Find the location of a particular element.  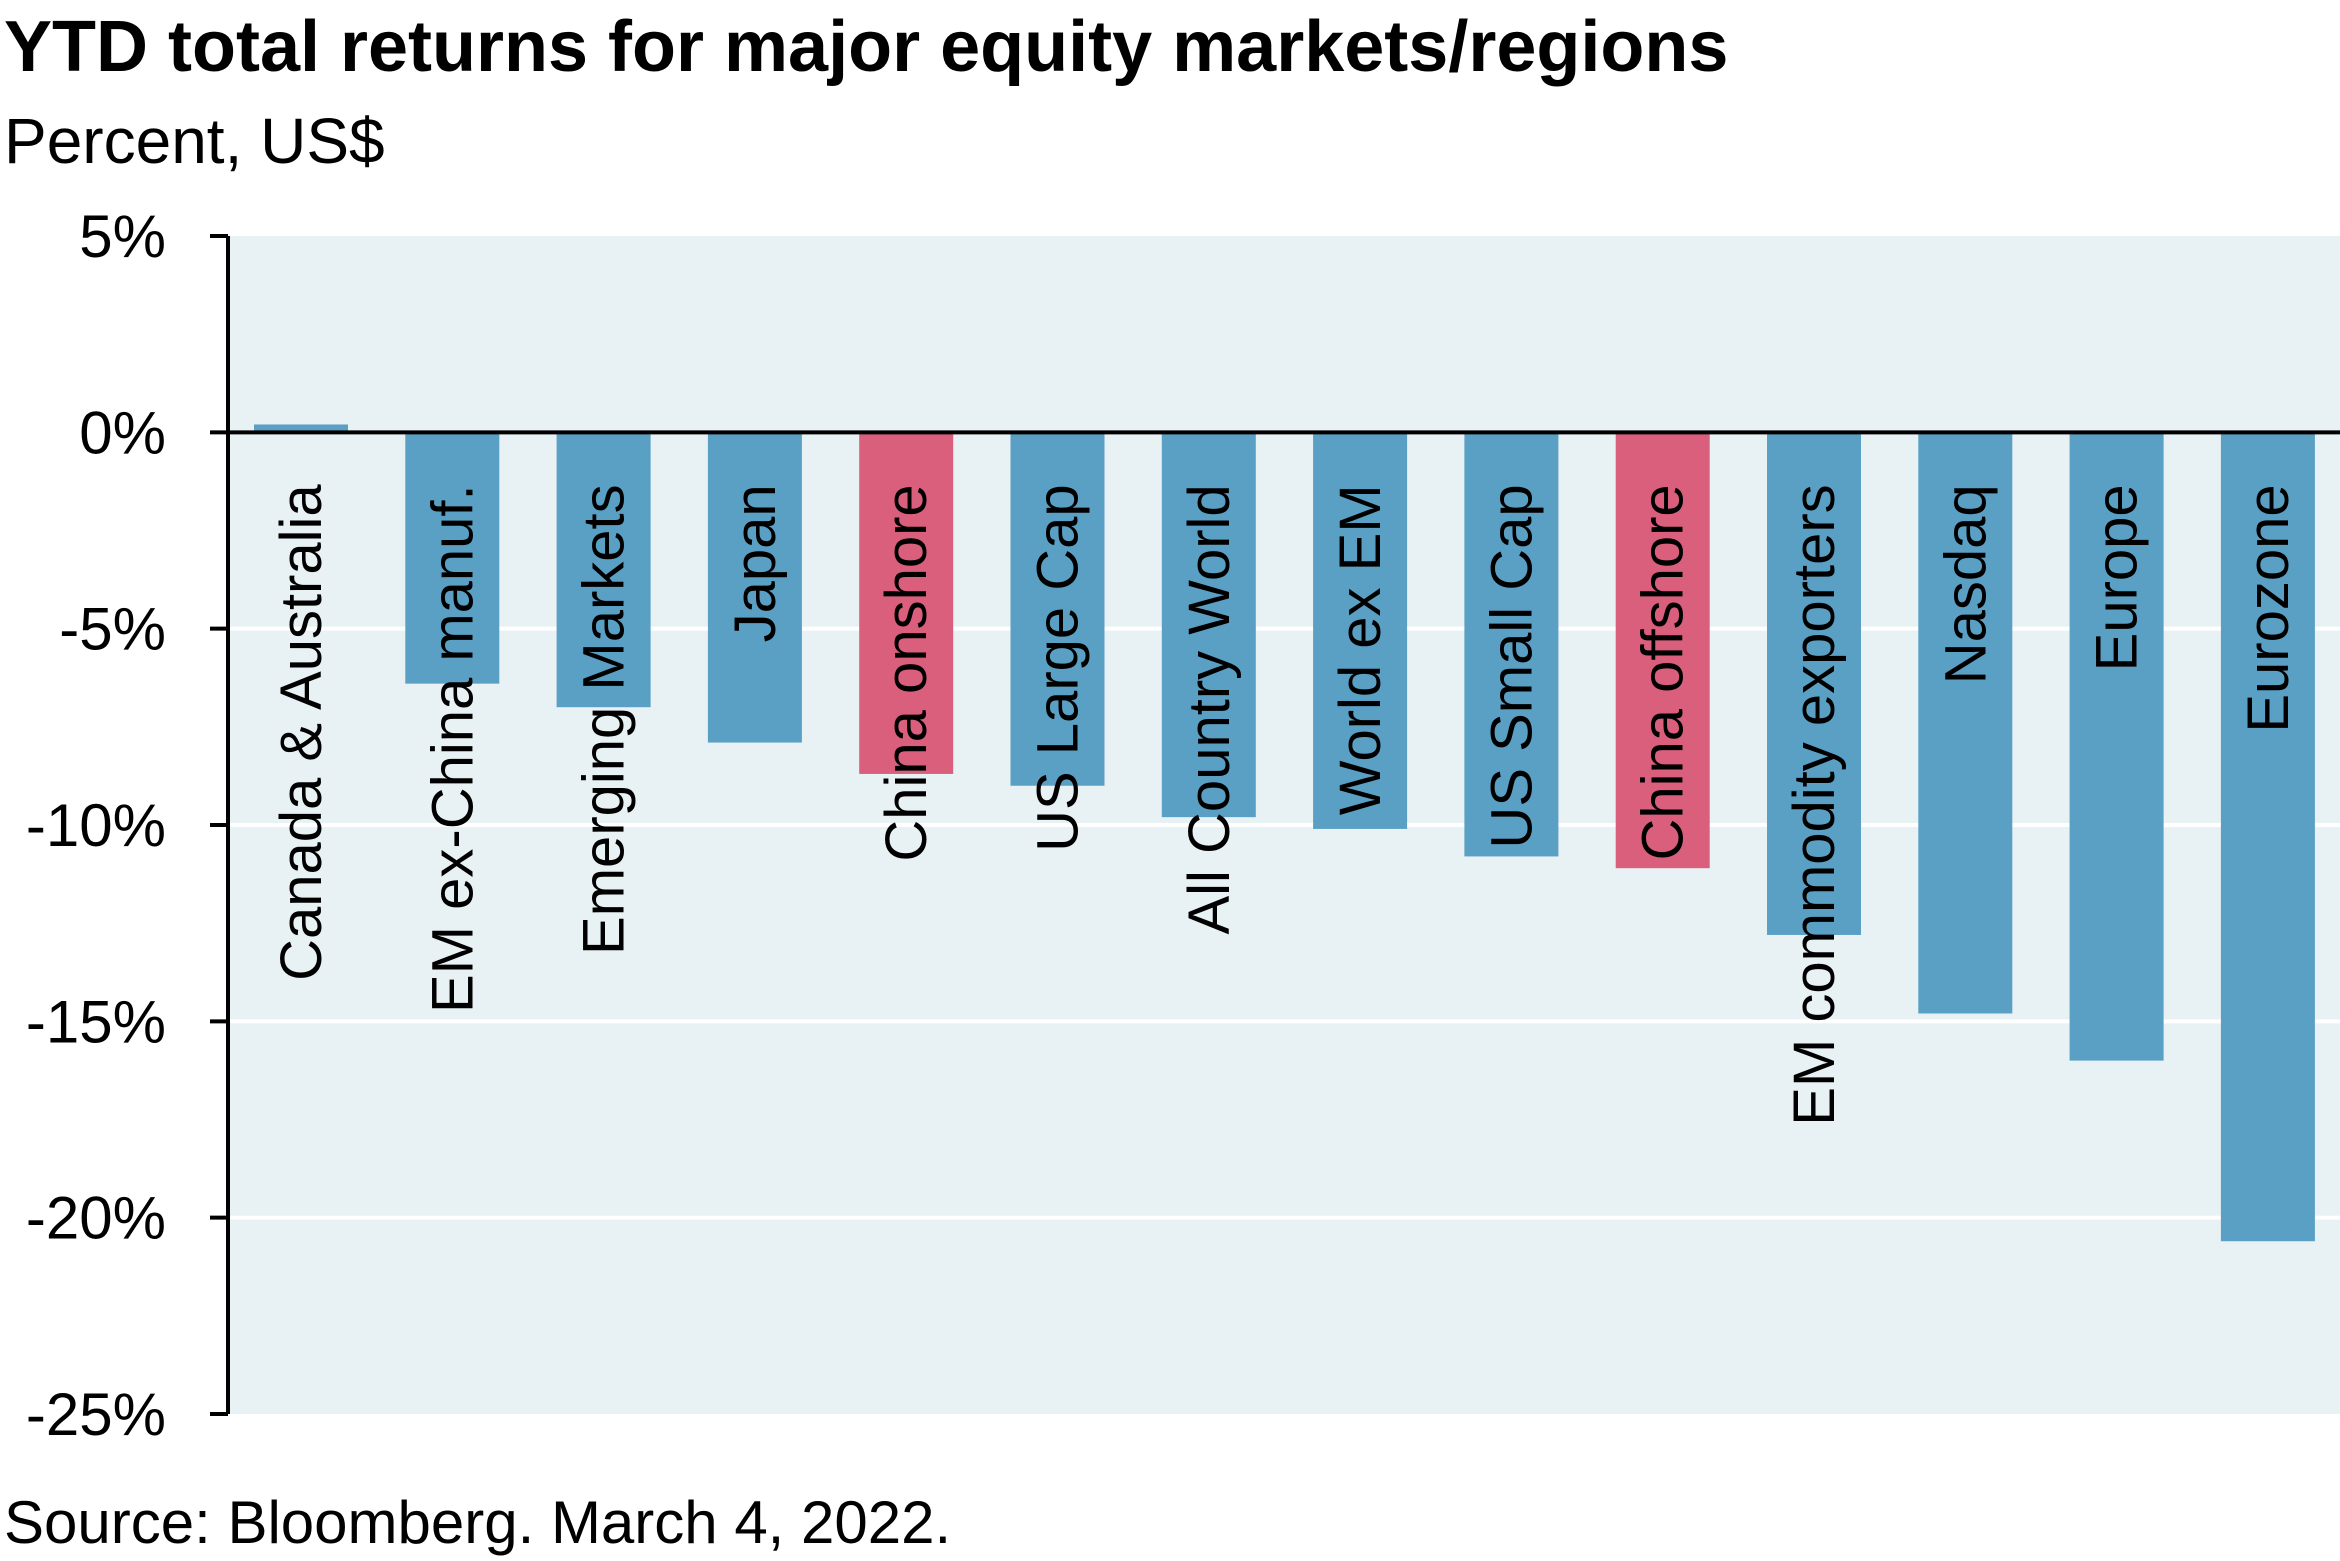

category-label: China offshore is located at coordinates (1663, 672).